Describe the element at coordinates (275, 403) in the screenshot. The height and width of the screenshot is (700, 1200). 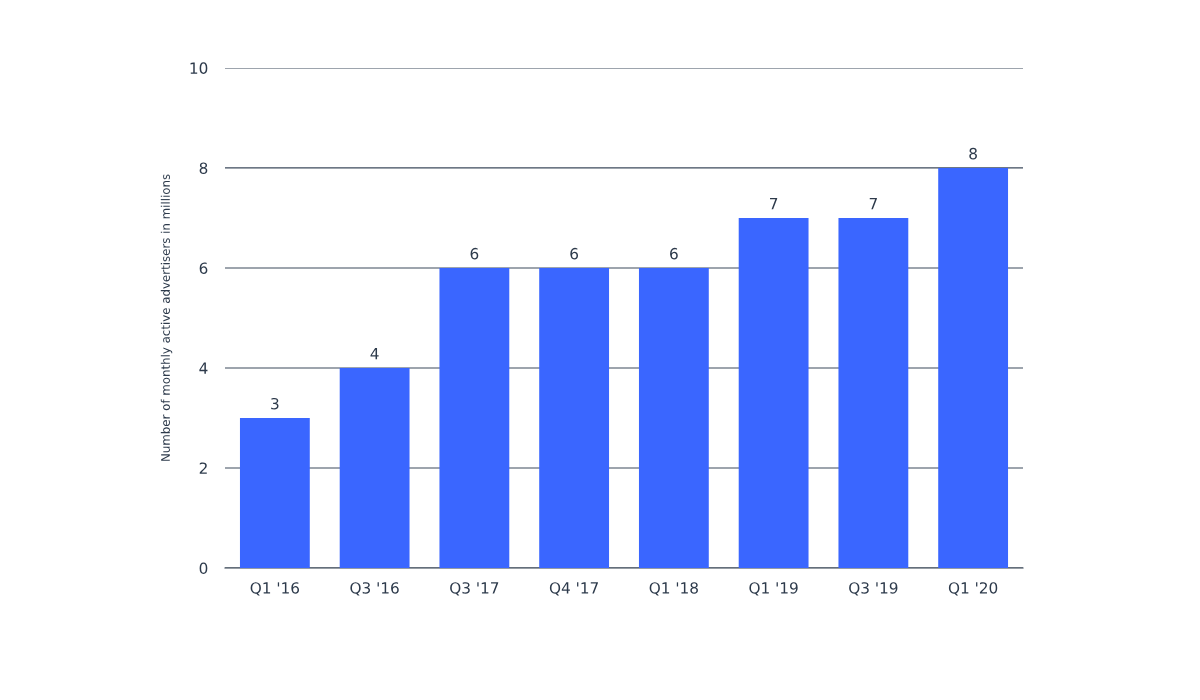
I see `data-label: 3` at that location.